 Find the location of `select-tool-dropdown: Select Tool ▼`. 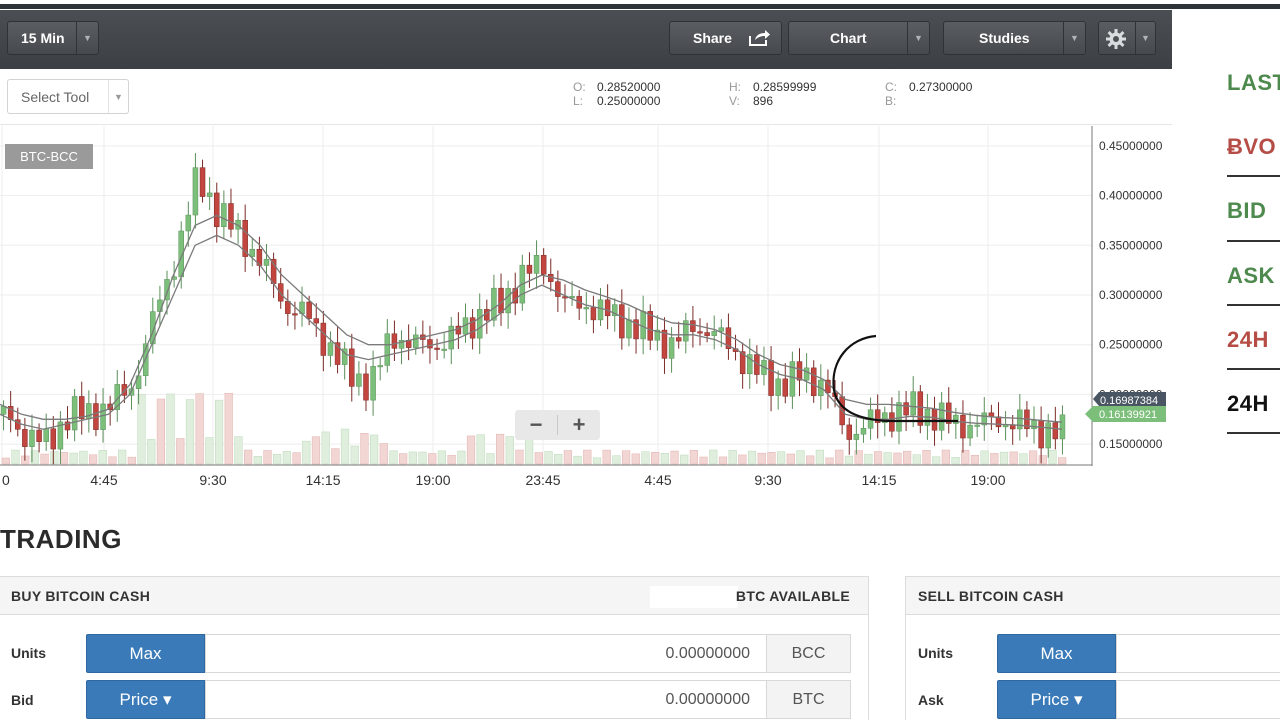

select-tool-dropdown: Select Tool ▼ is located at coordinates (68, 96).